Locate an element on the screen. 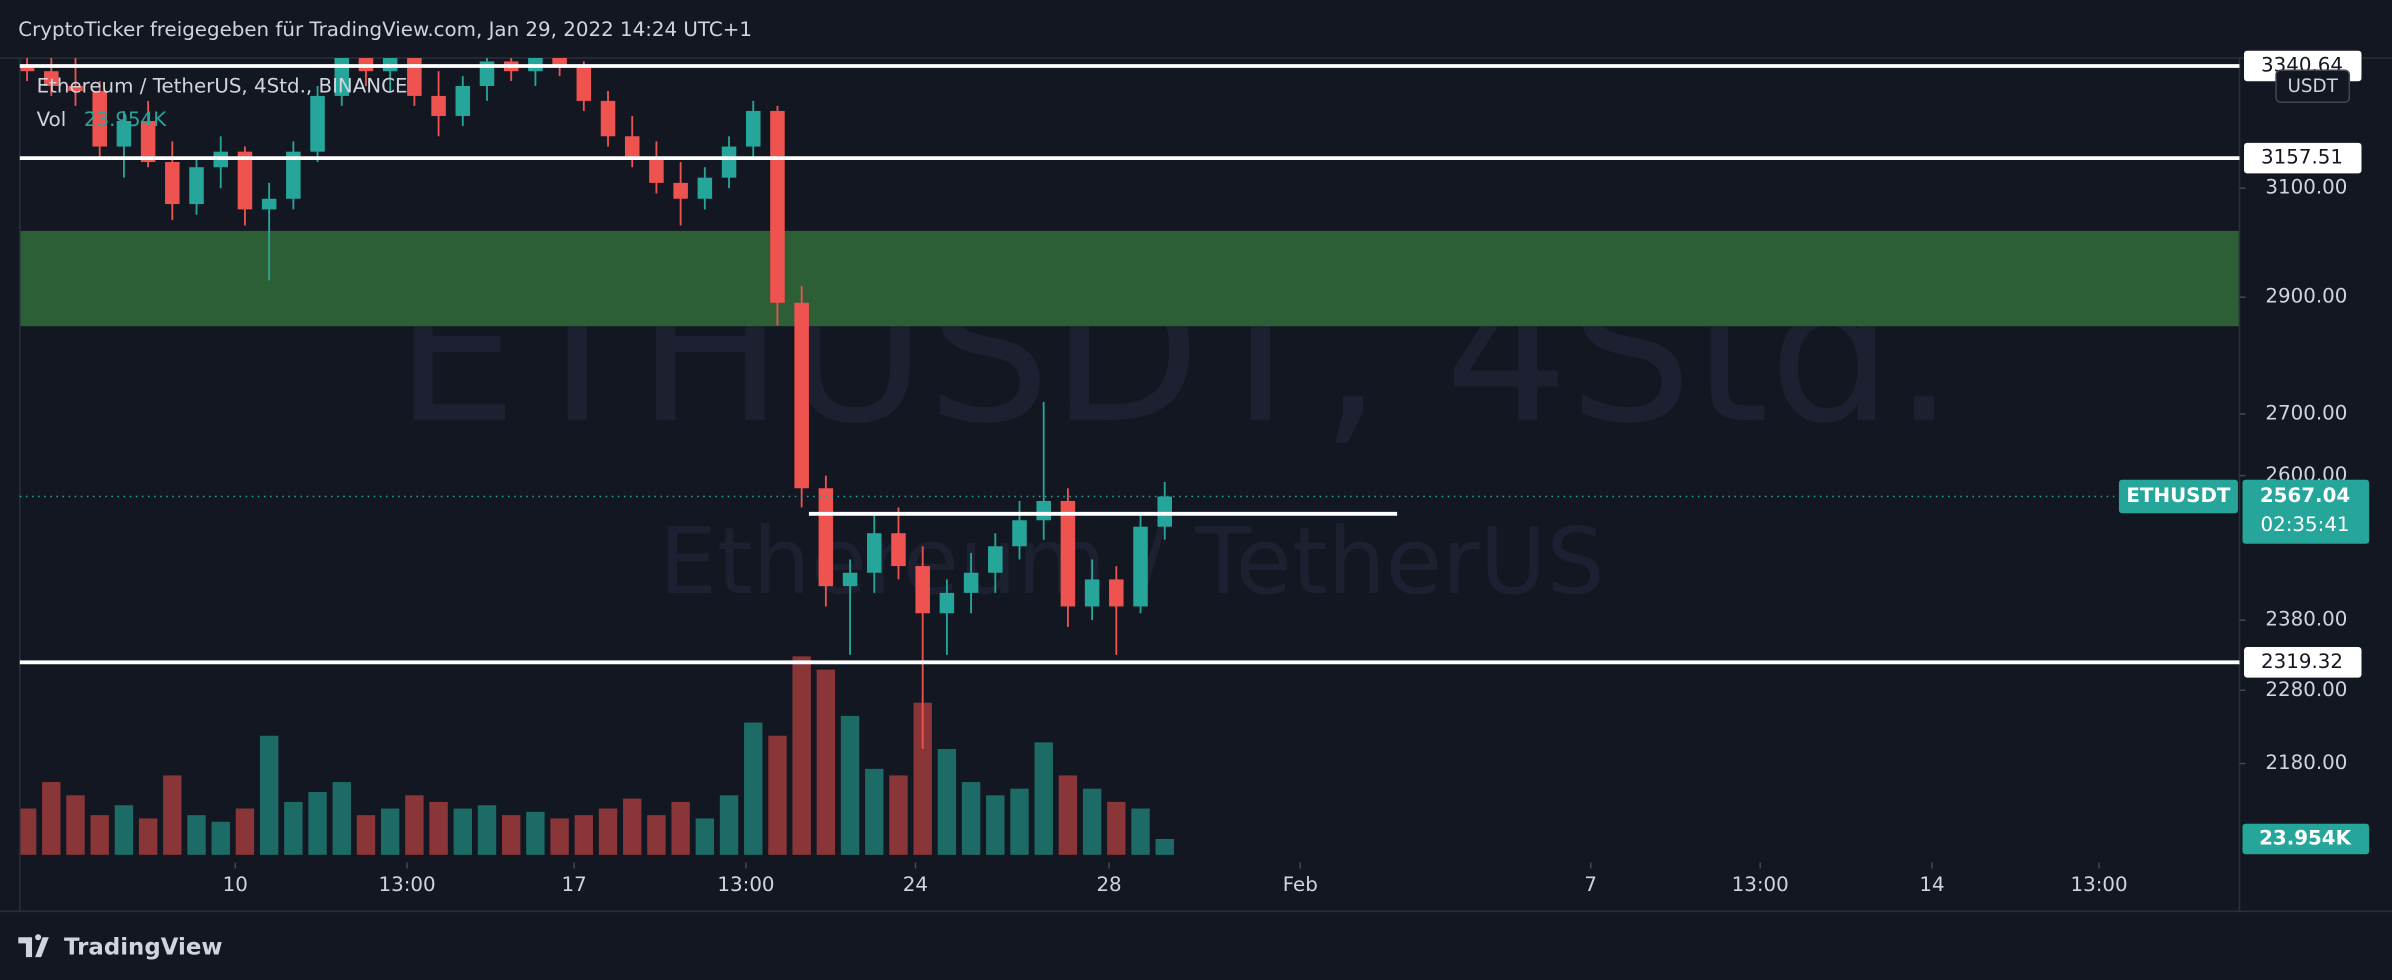 The height and width of the screenshot is (980, 2392). y-tick-label: 2700.00 is located at coordinates (2306, 412).